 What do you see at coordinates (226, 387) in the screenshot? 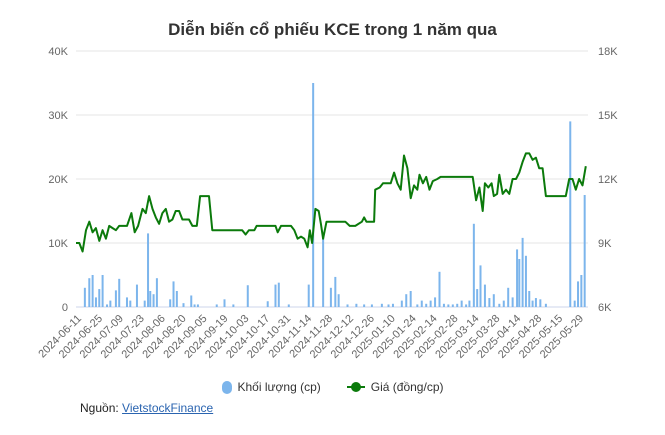
I see `volume-legend-marker` at bounding box center [226, 387].